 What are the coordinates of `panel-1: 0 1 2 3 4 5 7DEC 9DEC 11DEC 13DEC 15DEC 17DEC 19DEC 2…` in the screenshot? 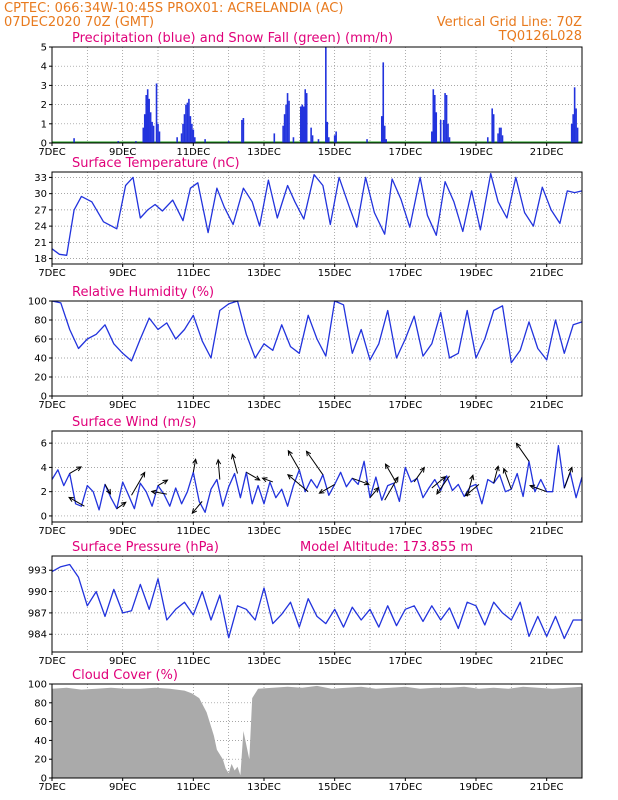 It's located at (310, 94).